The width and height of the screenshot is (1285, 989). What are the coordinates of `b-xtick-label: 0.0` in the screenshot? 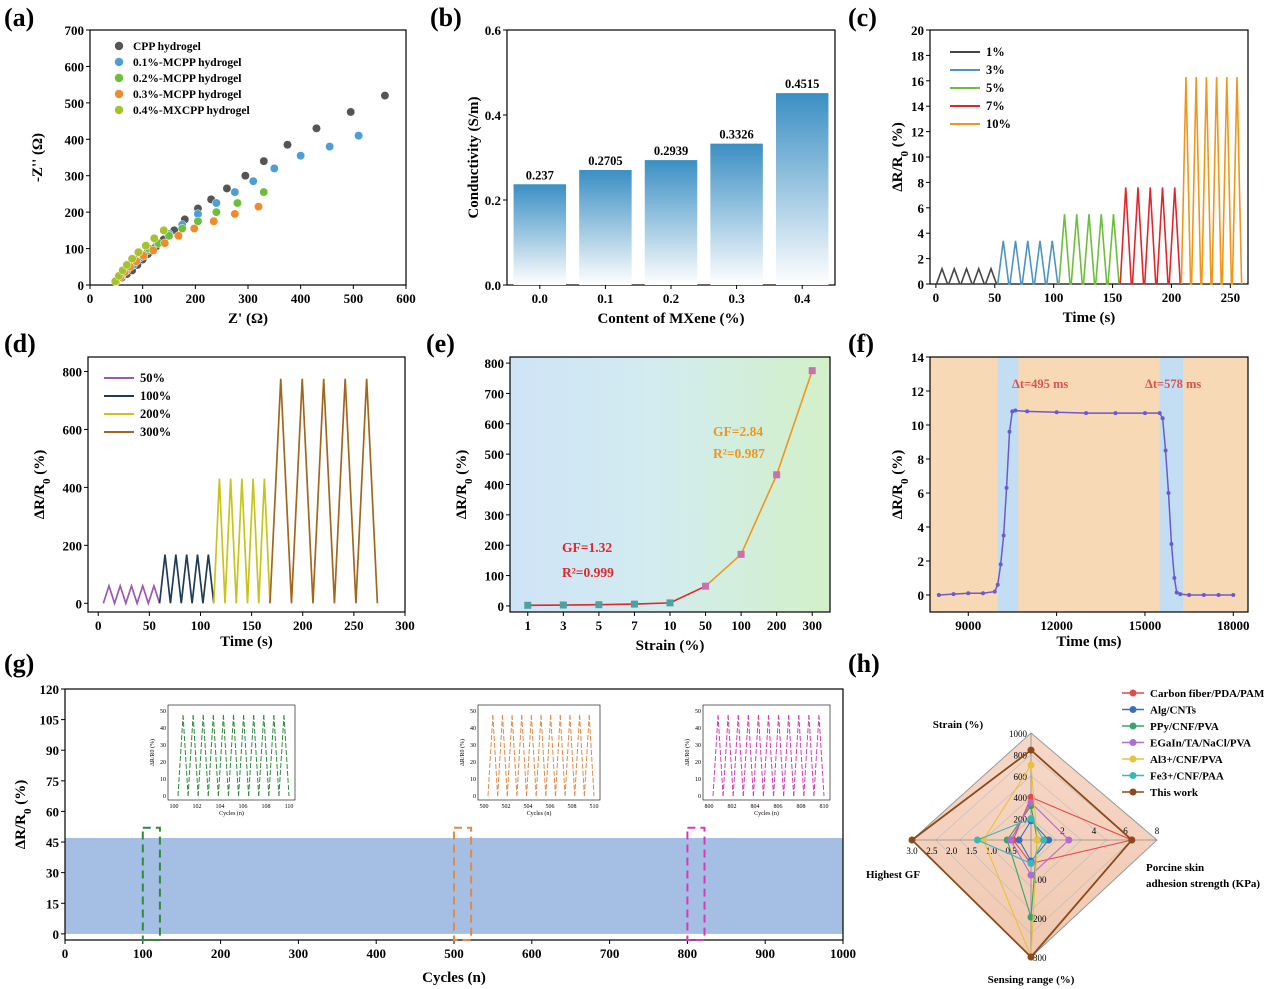 It's located at (540, 298).